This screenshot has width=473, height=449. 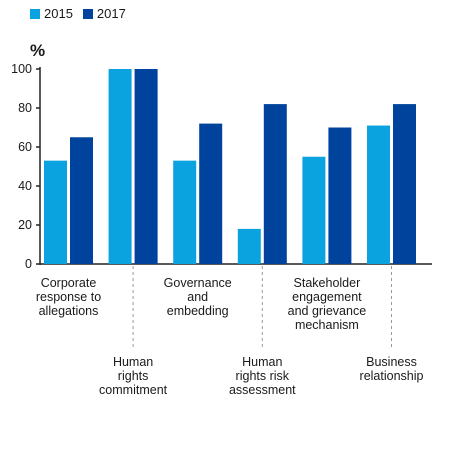 I want to click on category-label-line: allegations, so click(x=69, y=311).